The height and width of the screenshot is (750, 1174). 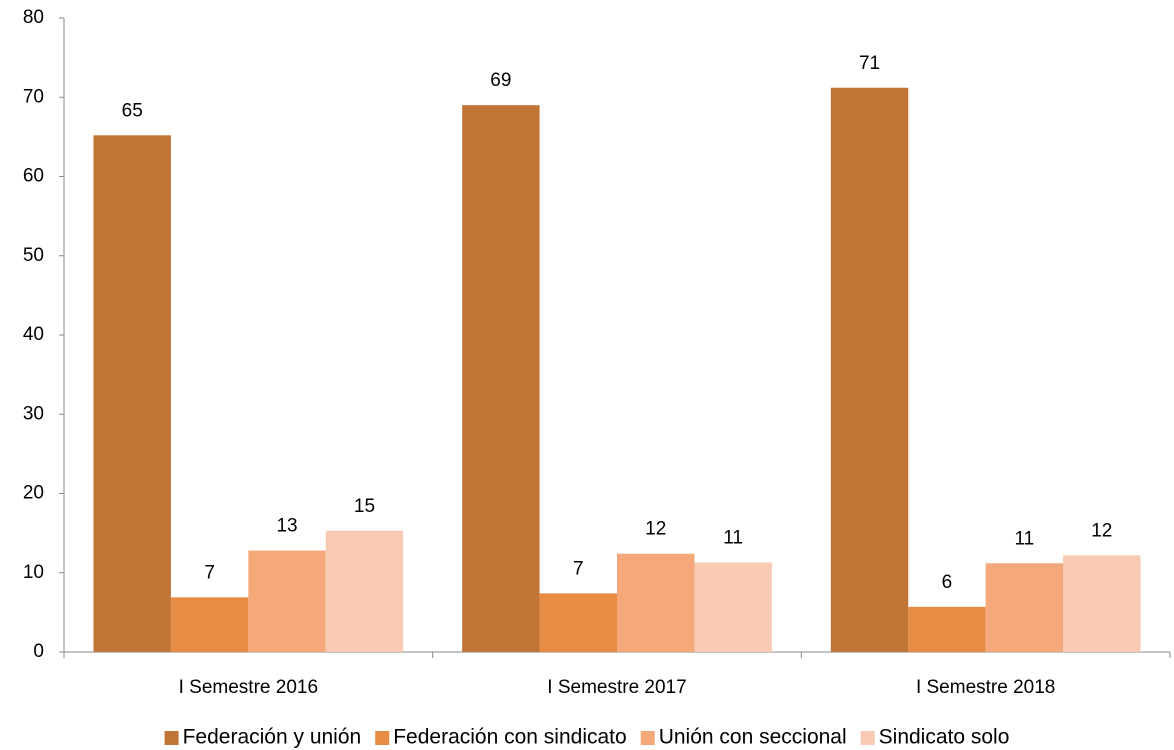 I want to click on y-tick-label: 40, so click(x=33, y=334).